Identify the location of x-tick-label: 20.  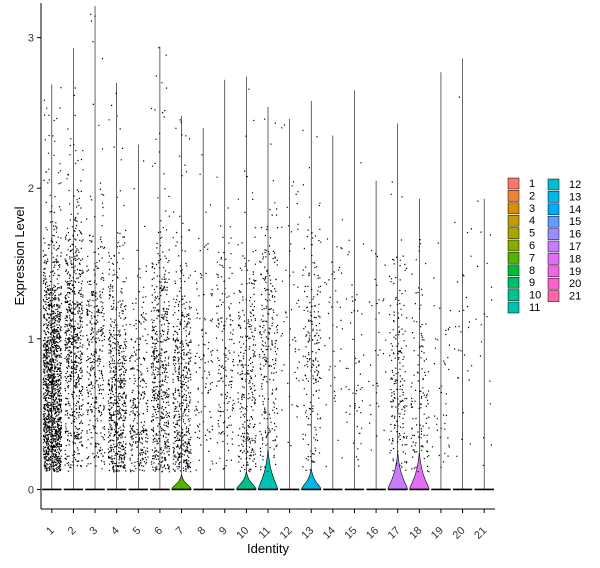
(459, 533).